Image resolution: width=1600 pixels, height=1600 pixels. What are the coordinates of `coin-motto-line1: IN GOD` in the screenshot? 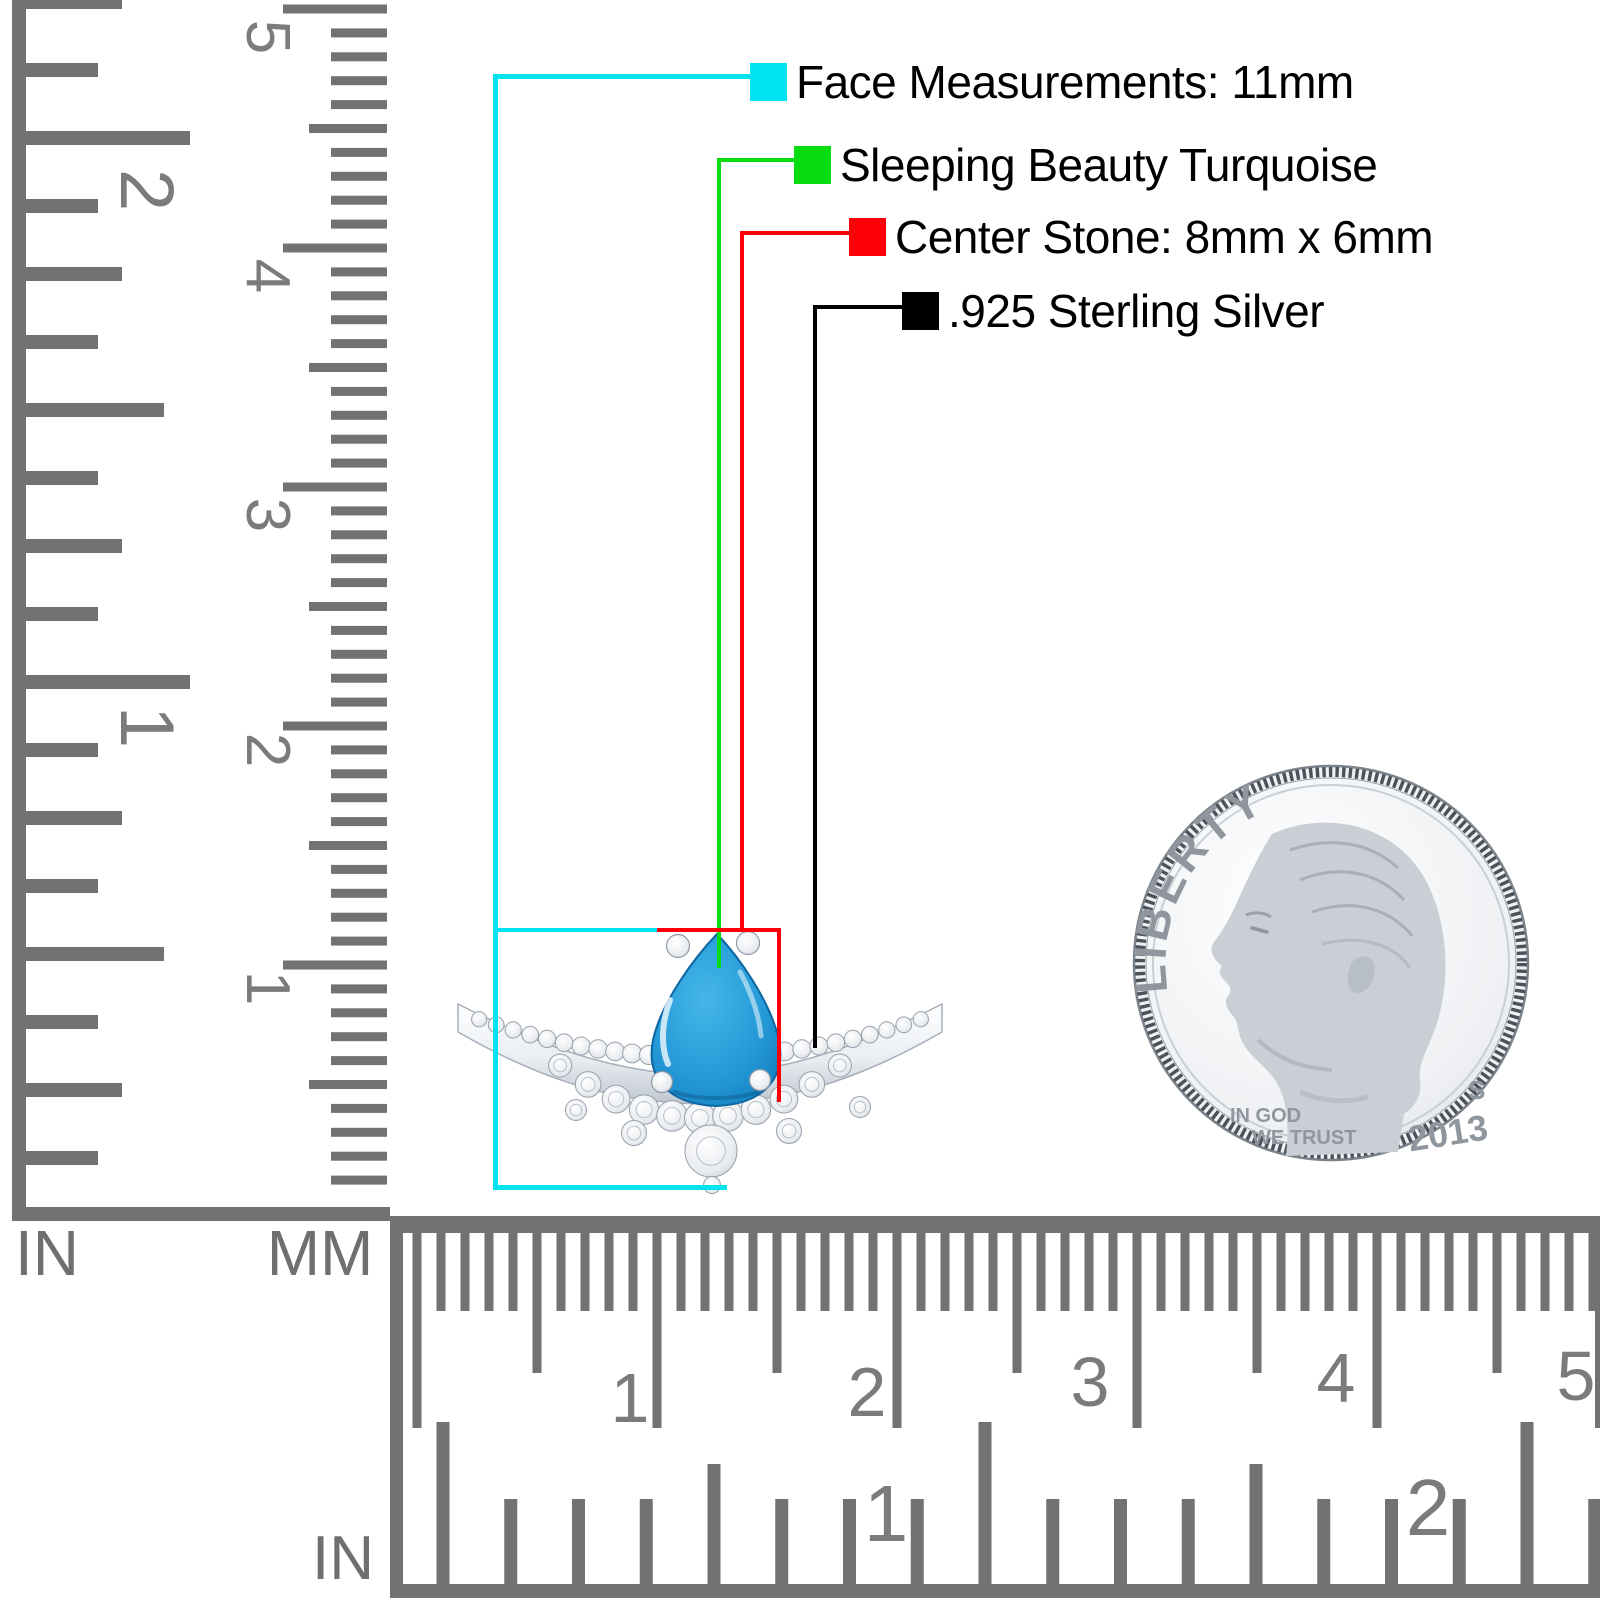 It's located at (1265, 1116).